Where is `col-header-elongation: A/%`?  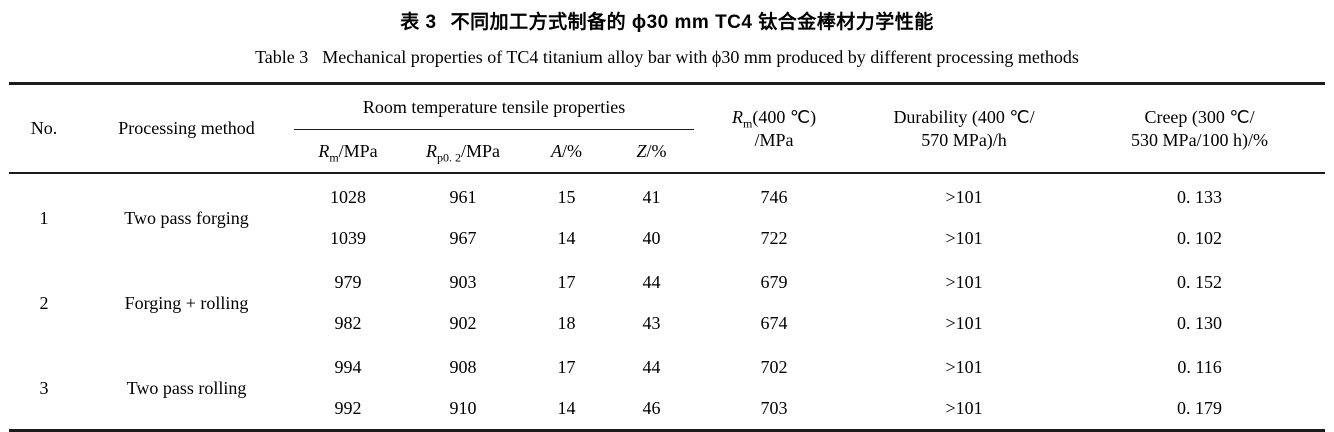 col-header-elongation: A/% is located at coordinates (566, 152).